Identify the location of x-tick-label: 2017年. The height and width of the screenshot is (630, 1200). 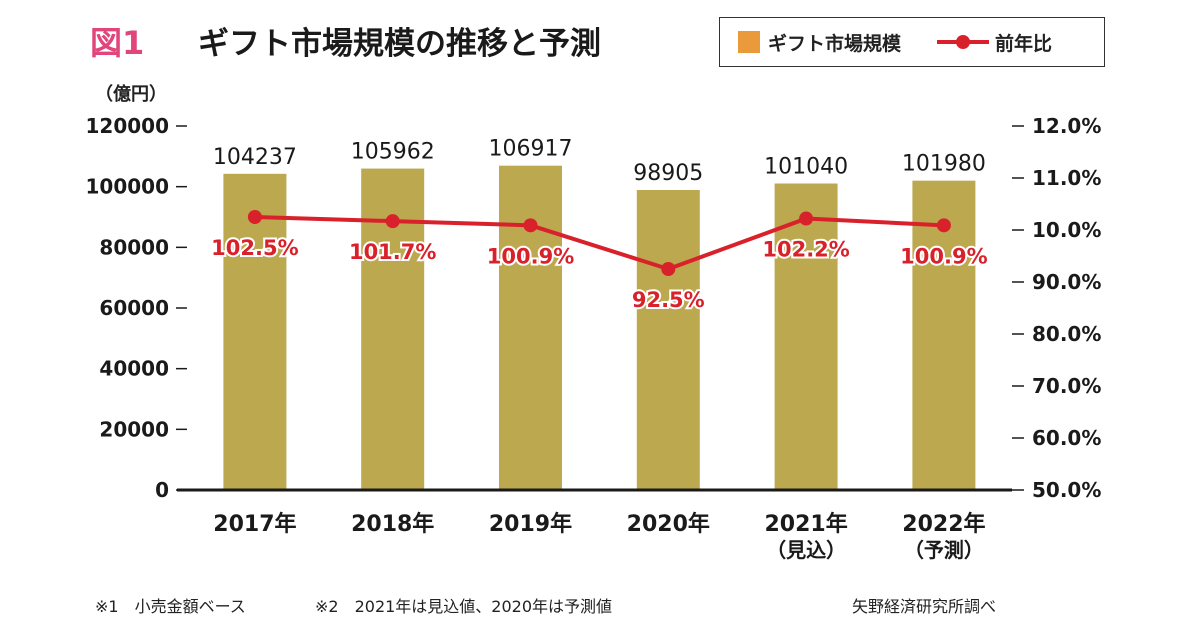
(254, 524).